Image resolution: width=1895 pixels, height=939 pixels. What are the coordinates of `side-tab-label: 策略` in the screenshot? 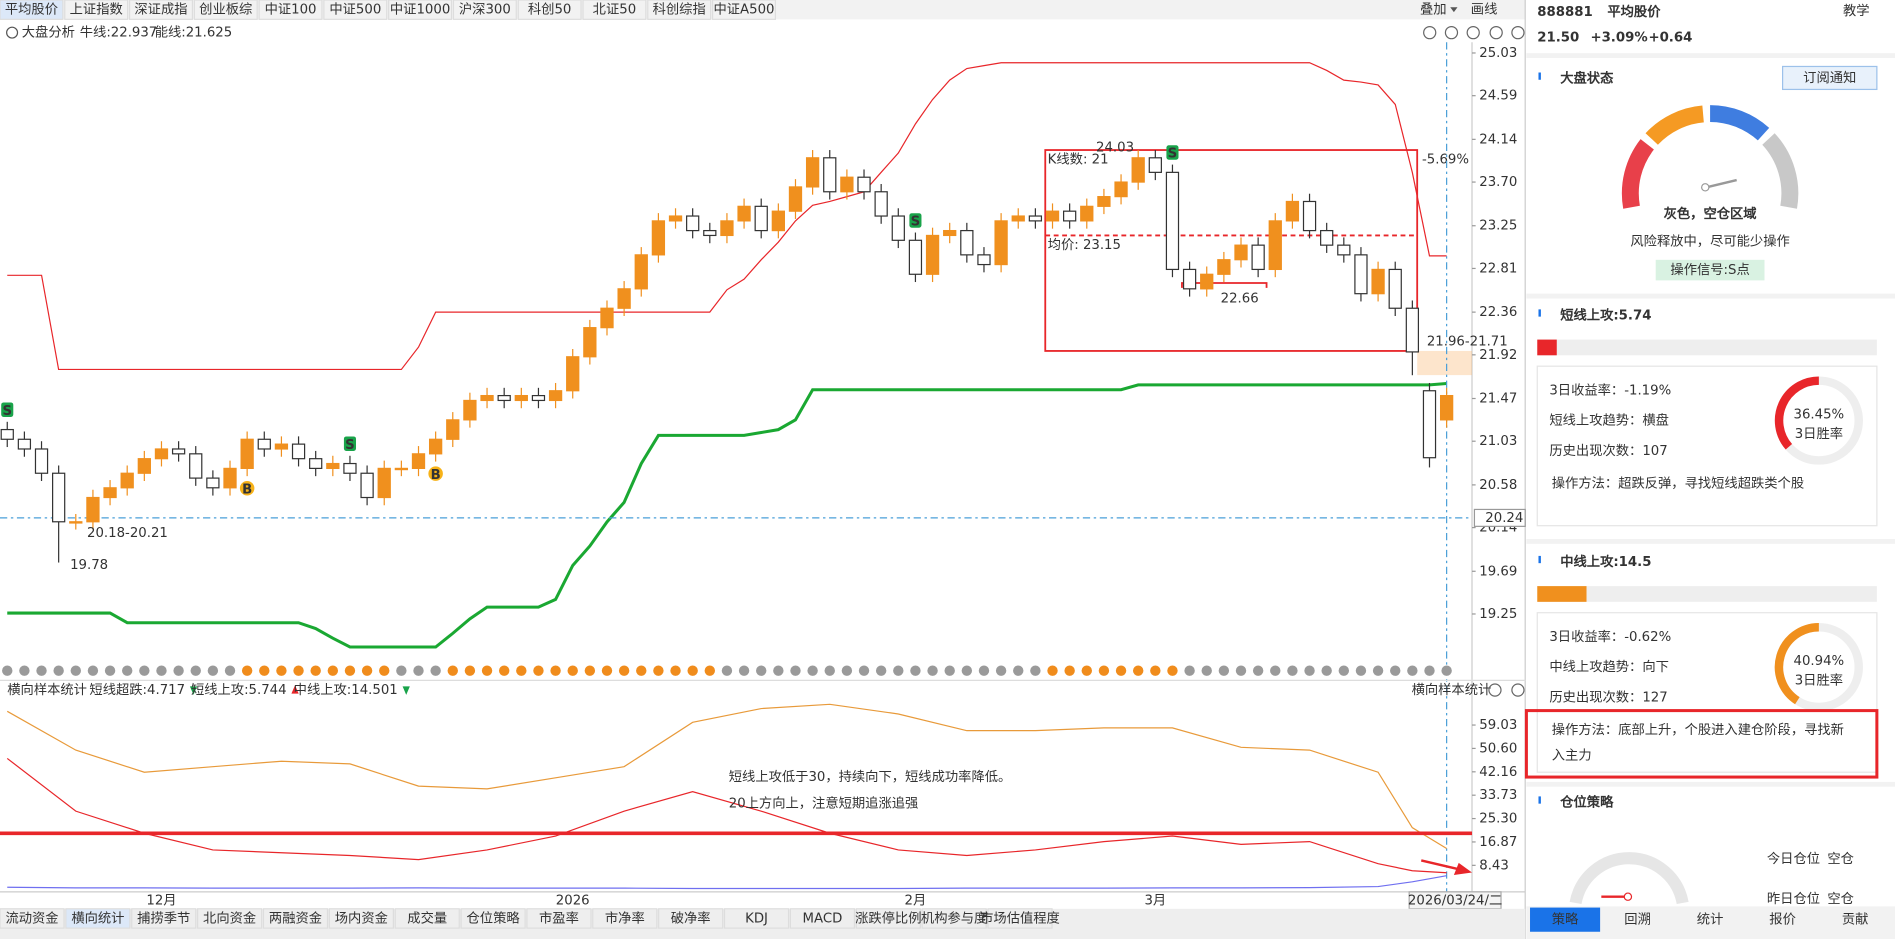 It's located at (1565, 919).